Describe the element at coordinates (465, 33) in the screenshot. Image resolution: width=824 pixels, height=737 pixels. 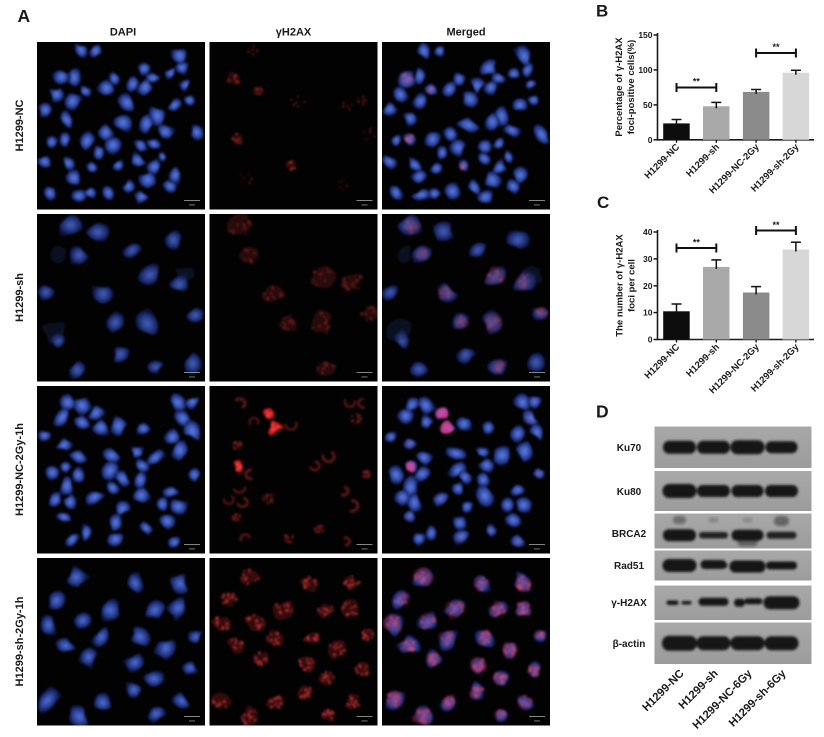
I see `svg-text: Merged` at that location.